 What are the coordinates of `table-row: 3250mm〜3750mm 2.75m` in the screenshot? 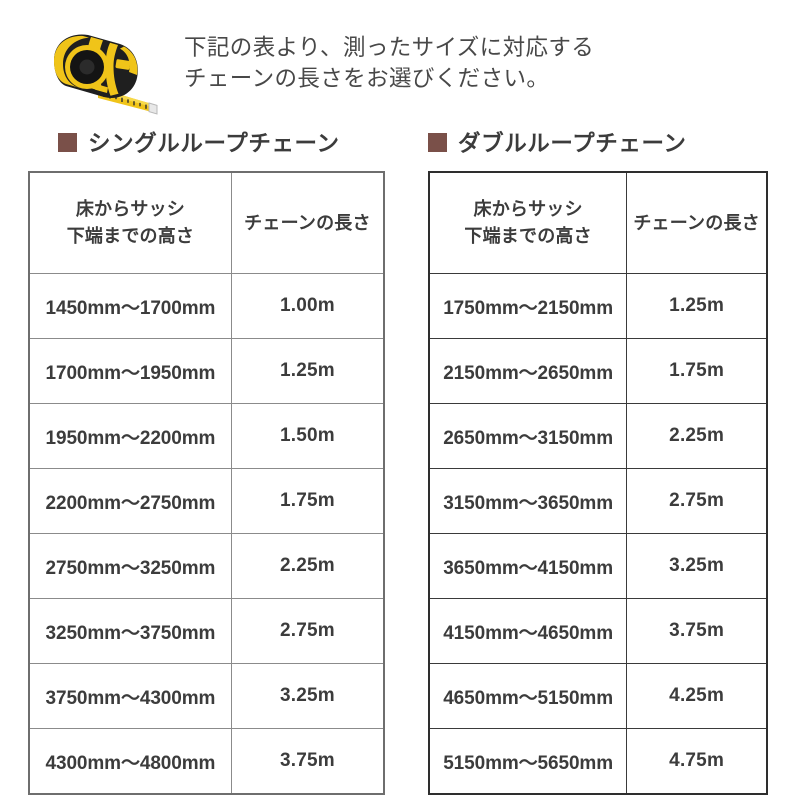 It's located at (206, 631).